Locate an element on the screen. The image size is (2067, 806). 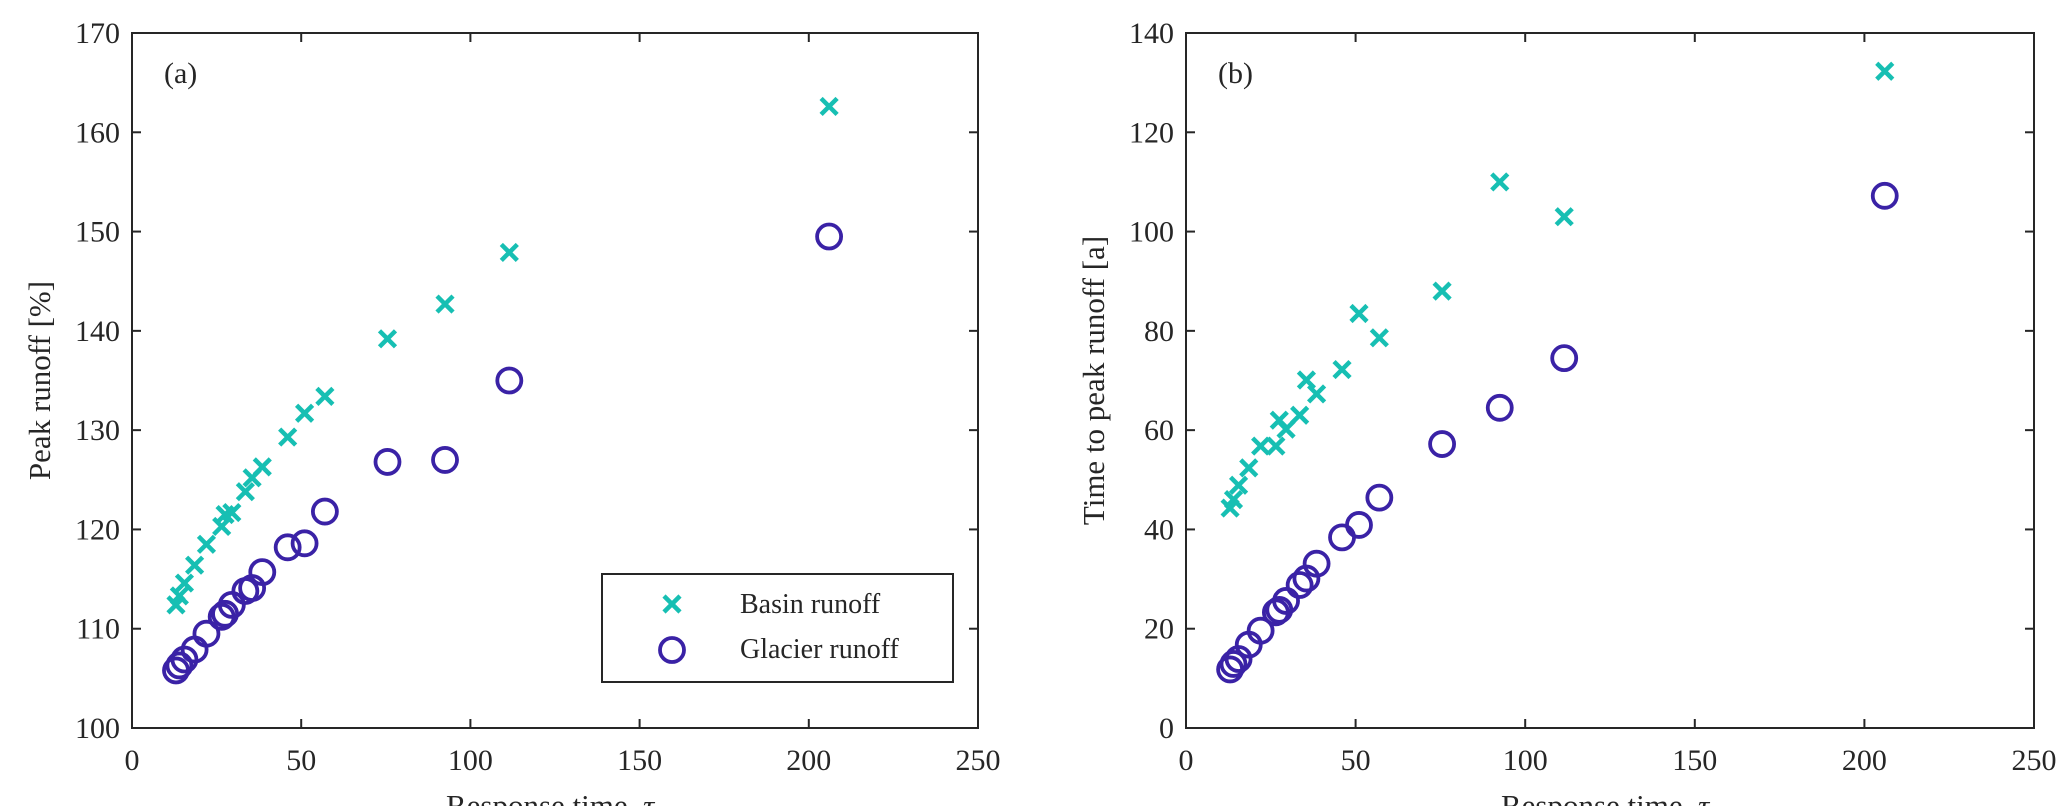
legend-glacier-marker is located at coordinates (672, 650).